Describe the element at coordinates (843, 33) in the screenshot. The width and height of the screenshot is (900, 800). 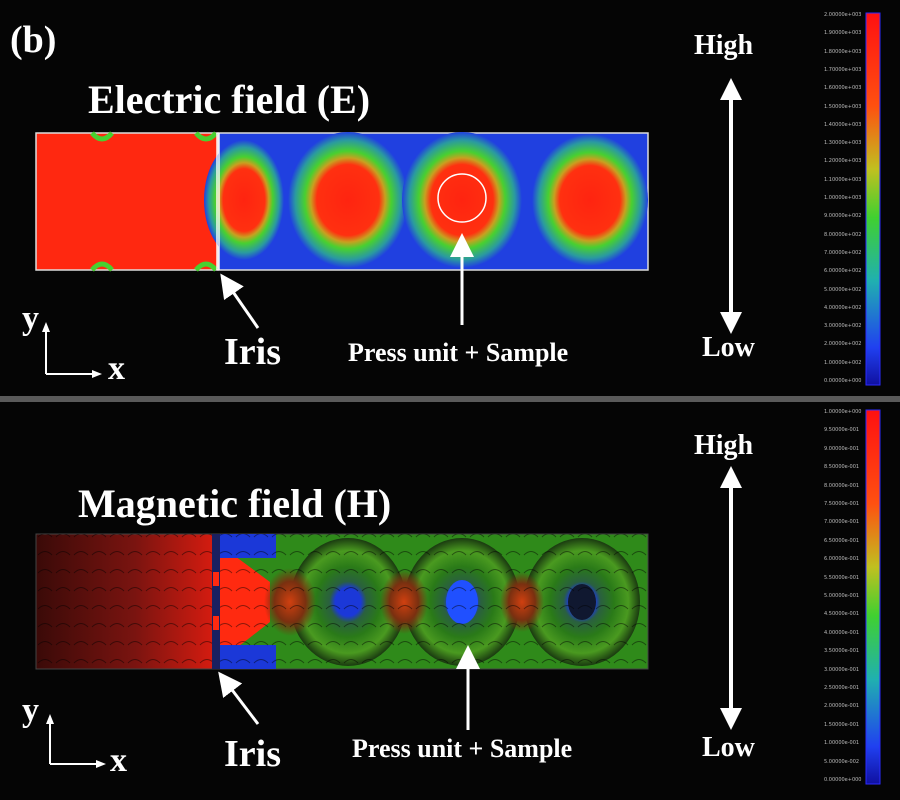
I see `colorbar-tick-label: 1.90000e+003` at that location.